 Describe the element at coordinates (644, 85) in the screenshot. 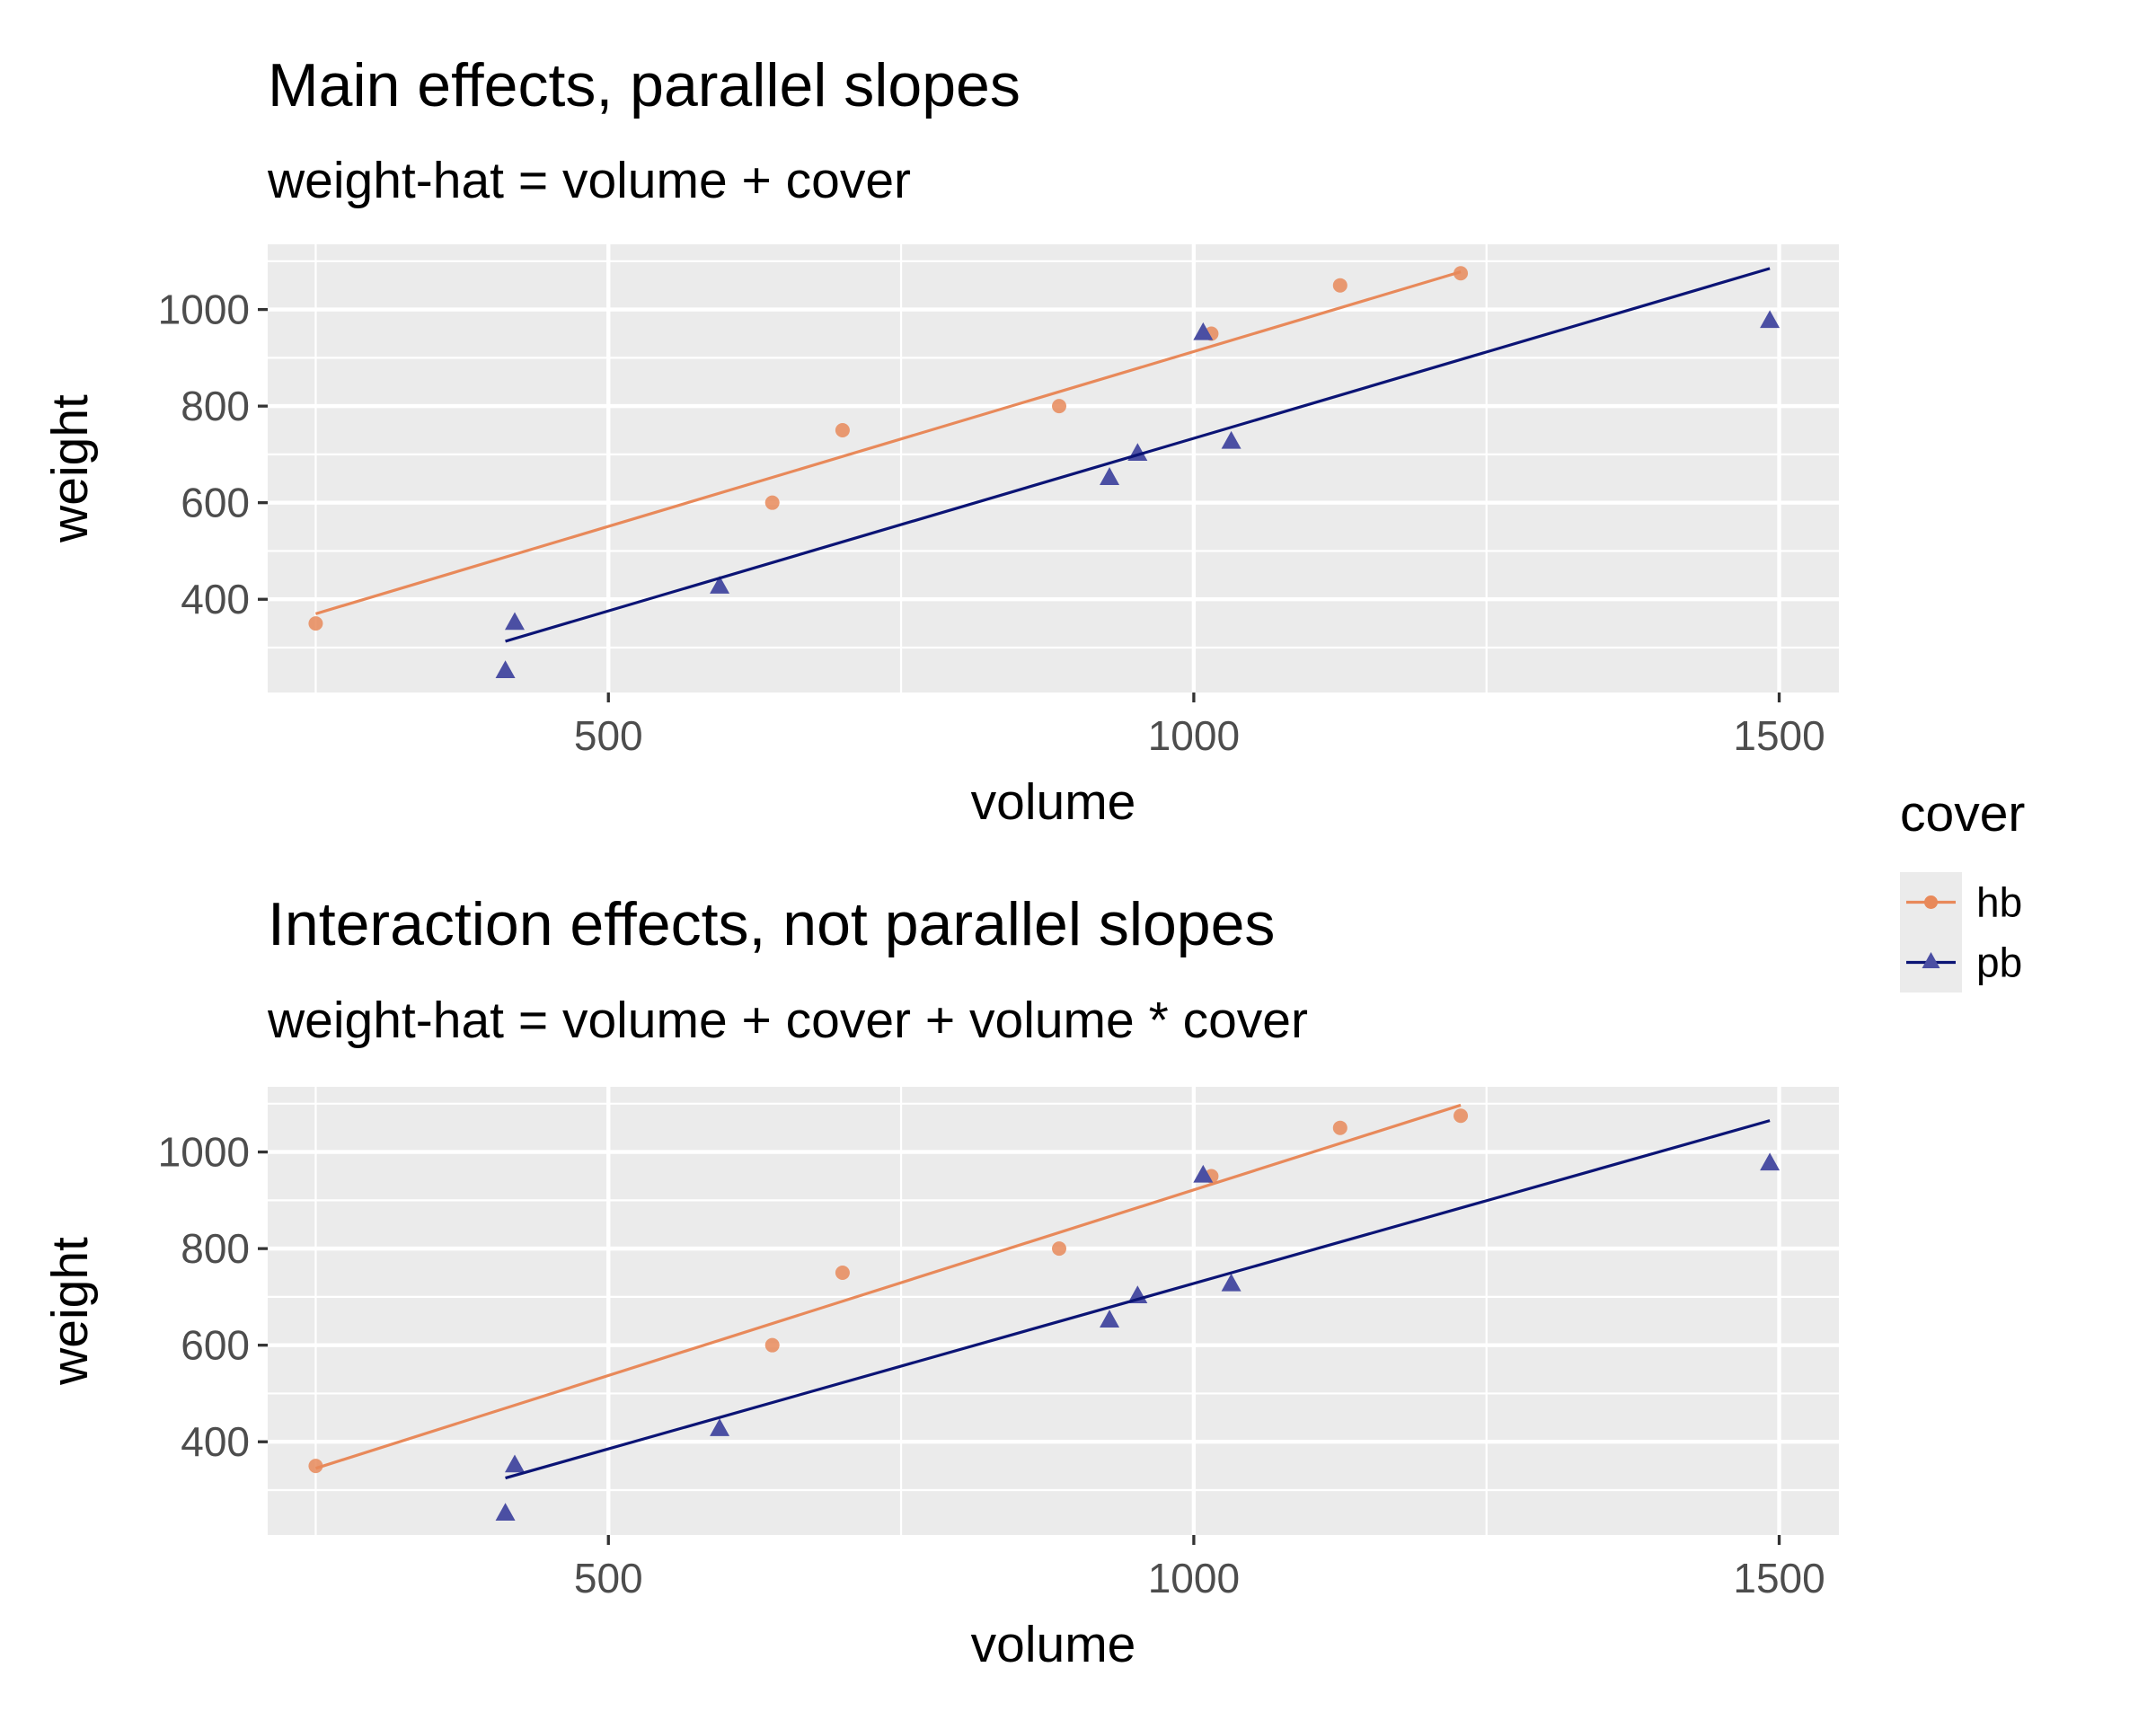

I see `chart-title: Main effects, parallel slopes` at that location.